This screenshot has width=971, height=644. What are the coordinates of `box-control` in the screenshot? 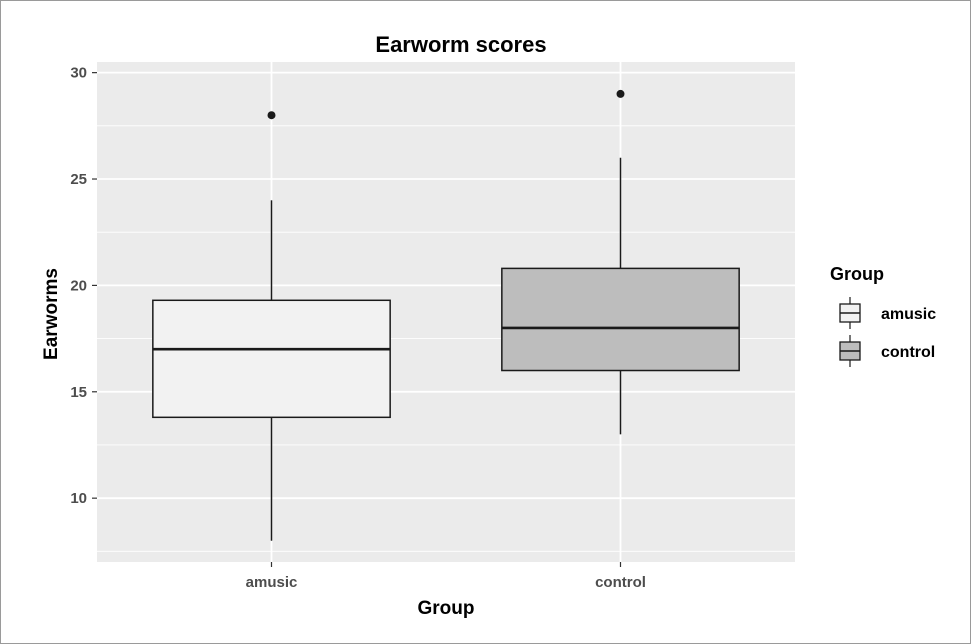 It's located at (620, 262).